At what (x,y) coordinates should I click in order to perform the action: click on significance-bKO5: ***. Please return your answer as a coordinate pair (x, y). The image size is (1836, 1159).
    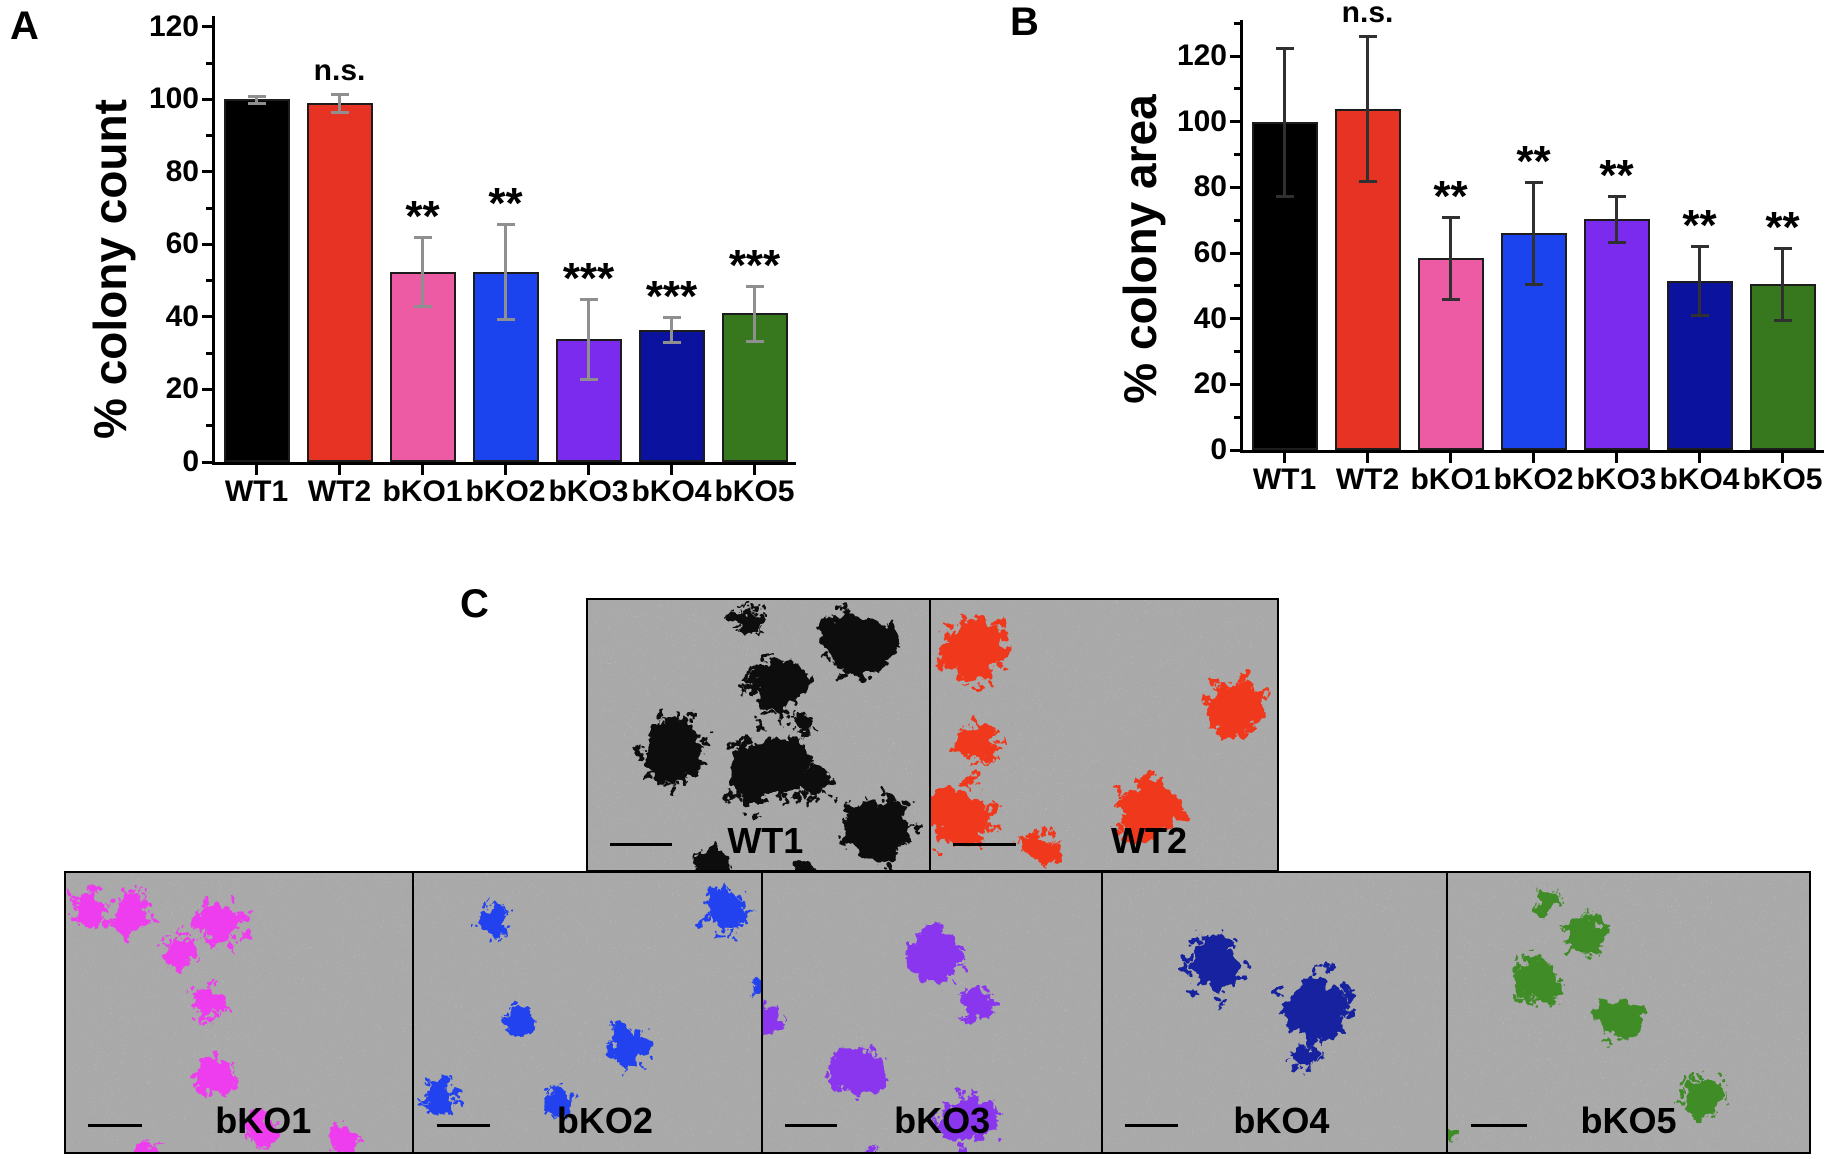
    Looking at the image, I should click on (754, 266).